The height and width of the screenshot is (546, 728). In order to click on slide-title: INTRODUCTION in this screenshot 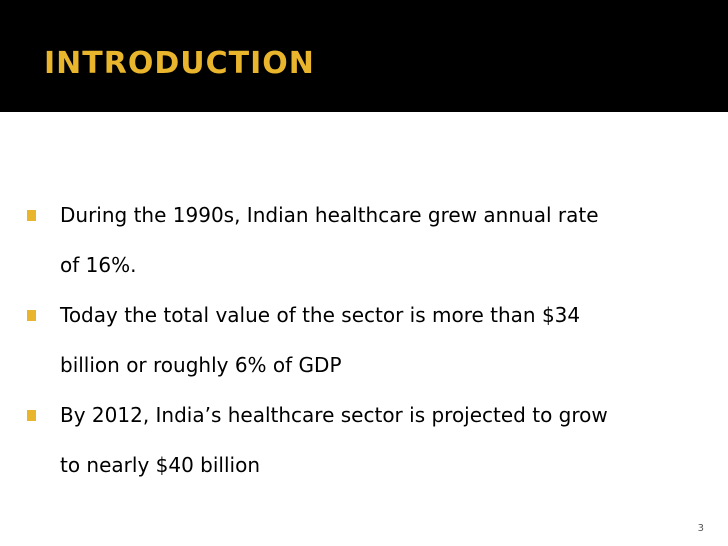, I will do `click(179, 63)`.